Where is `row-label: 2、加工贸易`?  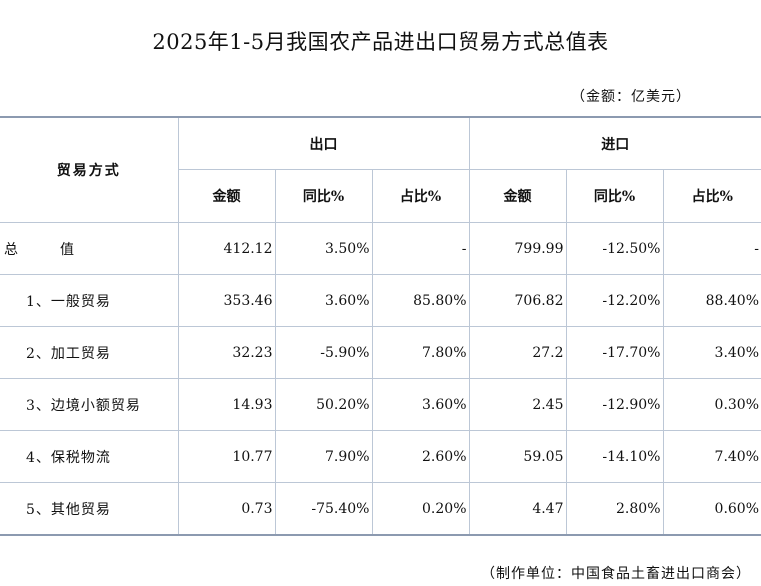
row-label: 2、加工贸易 is located at coordinates (89, 352).